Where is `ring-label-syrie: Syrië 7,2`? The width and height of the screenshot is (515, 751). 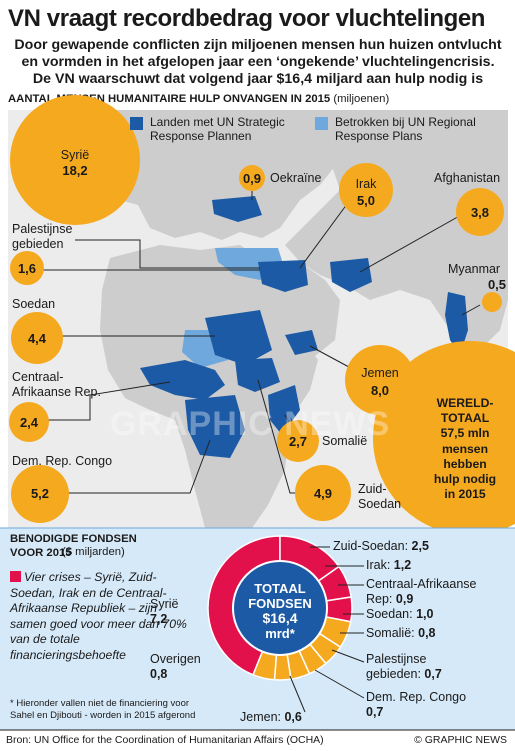 ring-label-syrie: Syrië 7,2 is located at coordinates (172, 612).